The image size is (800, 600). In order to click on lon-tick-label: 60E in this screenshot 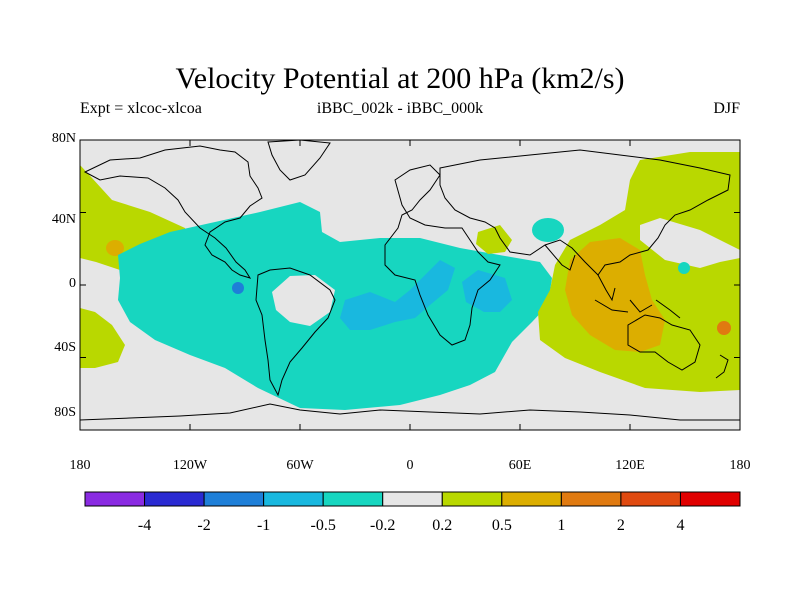, I will do `click(520, 465)`.